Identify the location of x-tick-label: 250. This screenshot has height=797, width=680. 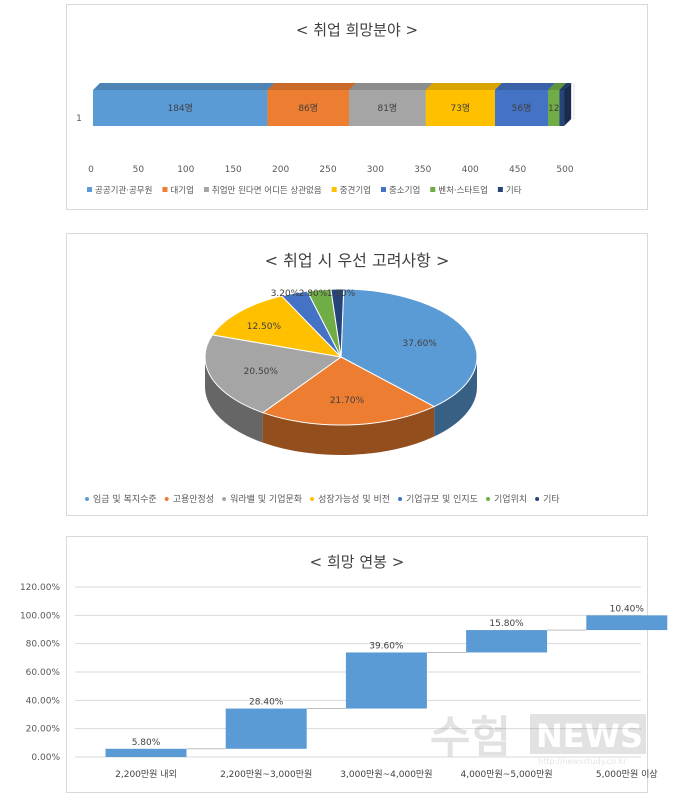
(327, 170).